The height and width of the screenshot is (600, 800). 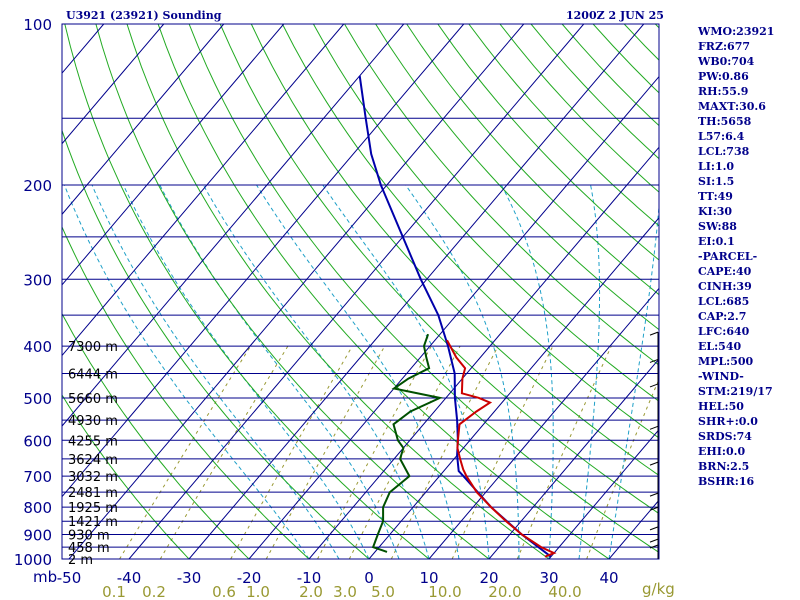 What do you see at coordinates (548, 578) in the screenshot?
I see `temperature-tick-label: 30` at bounding box center [548, 578].